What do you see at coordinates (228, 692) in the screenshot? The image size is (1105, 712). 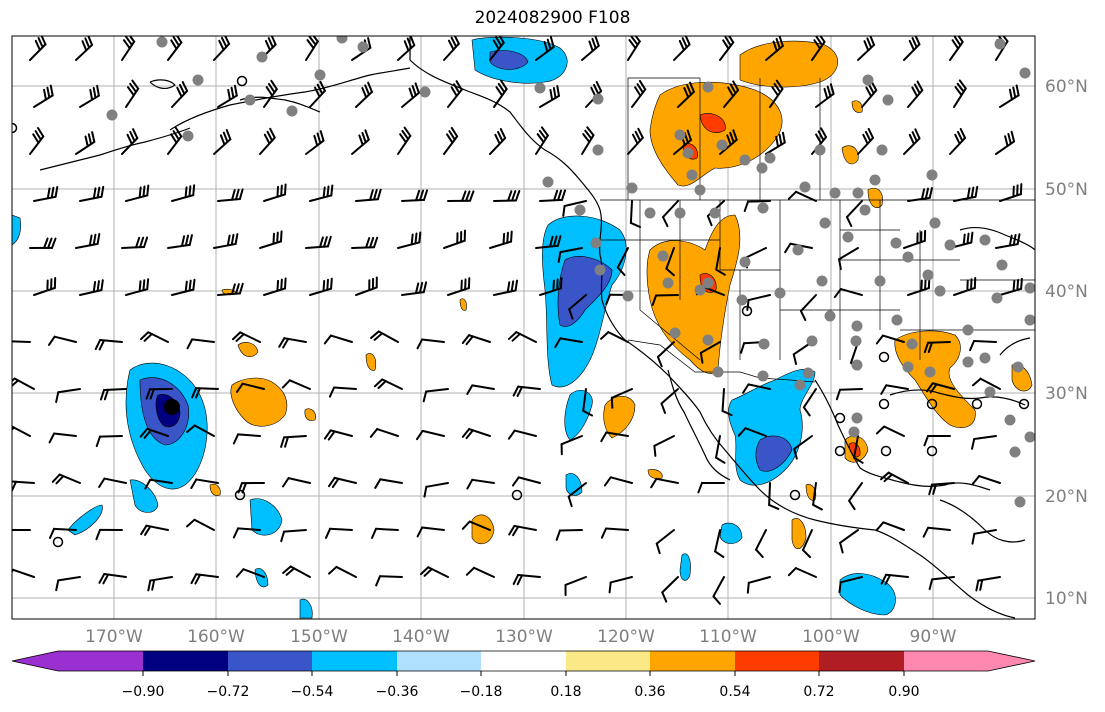 I see `colorbar-tick-label: −0.72` at bounding box center [228, 692].